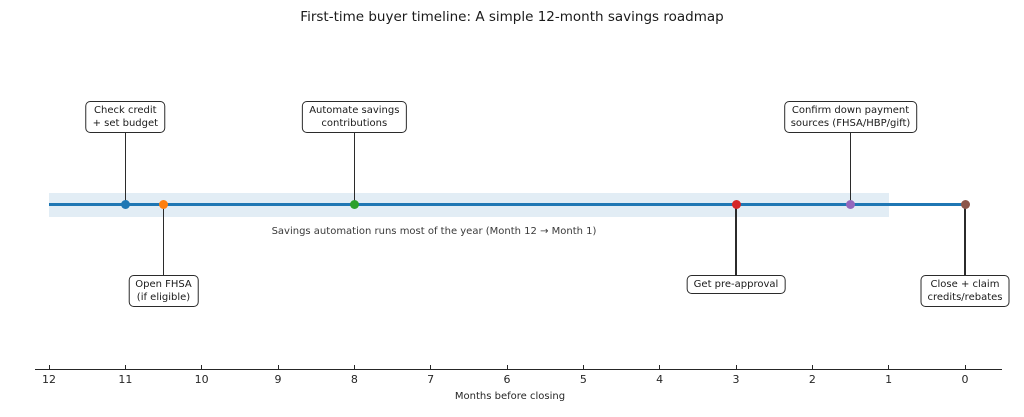 Image resolution: width=1024 pixels, height=417 pixels. What do you see at coordinates (660, 379) in the screenshot?
I see `axis-tick-label: 4` at bounding box center [660, 379].